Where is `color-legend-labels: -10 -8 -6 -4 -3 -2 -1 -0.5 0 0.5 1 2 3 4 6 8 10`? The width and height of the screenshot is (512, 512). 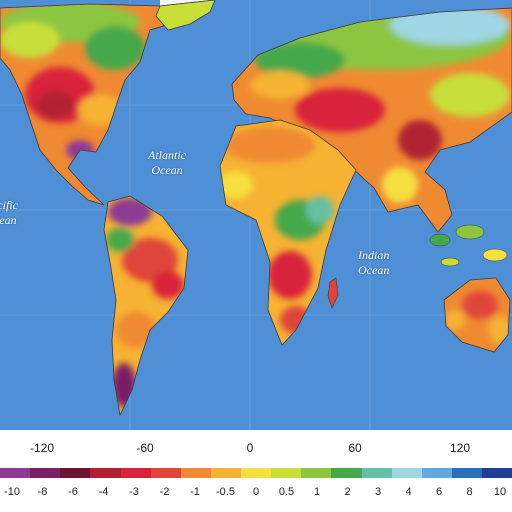
color-legend-labels: -10 -8 -6 -4 -3 -2 -1 -0.5 0 0.5 1 2 3 4 6 8 10 is located at coordinates (256, 496).